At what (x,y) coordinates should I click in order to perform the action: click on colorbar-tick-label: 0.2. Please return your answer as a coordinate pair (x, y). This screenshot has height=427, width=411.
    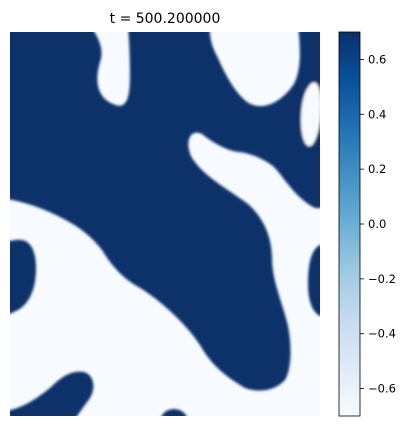
    Looking at the image, I should click on (377, 169).